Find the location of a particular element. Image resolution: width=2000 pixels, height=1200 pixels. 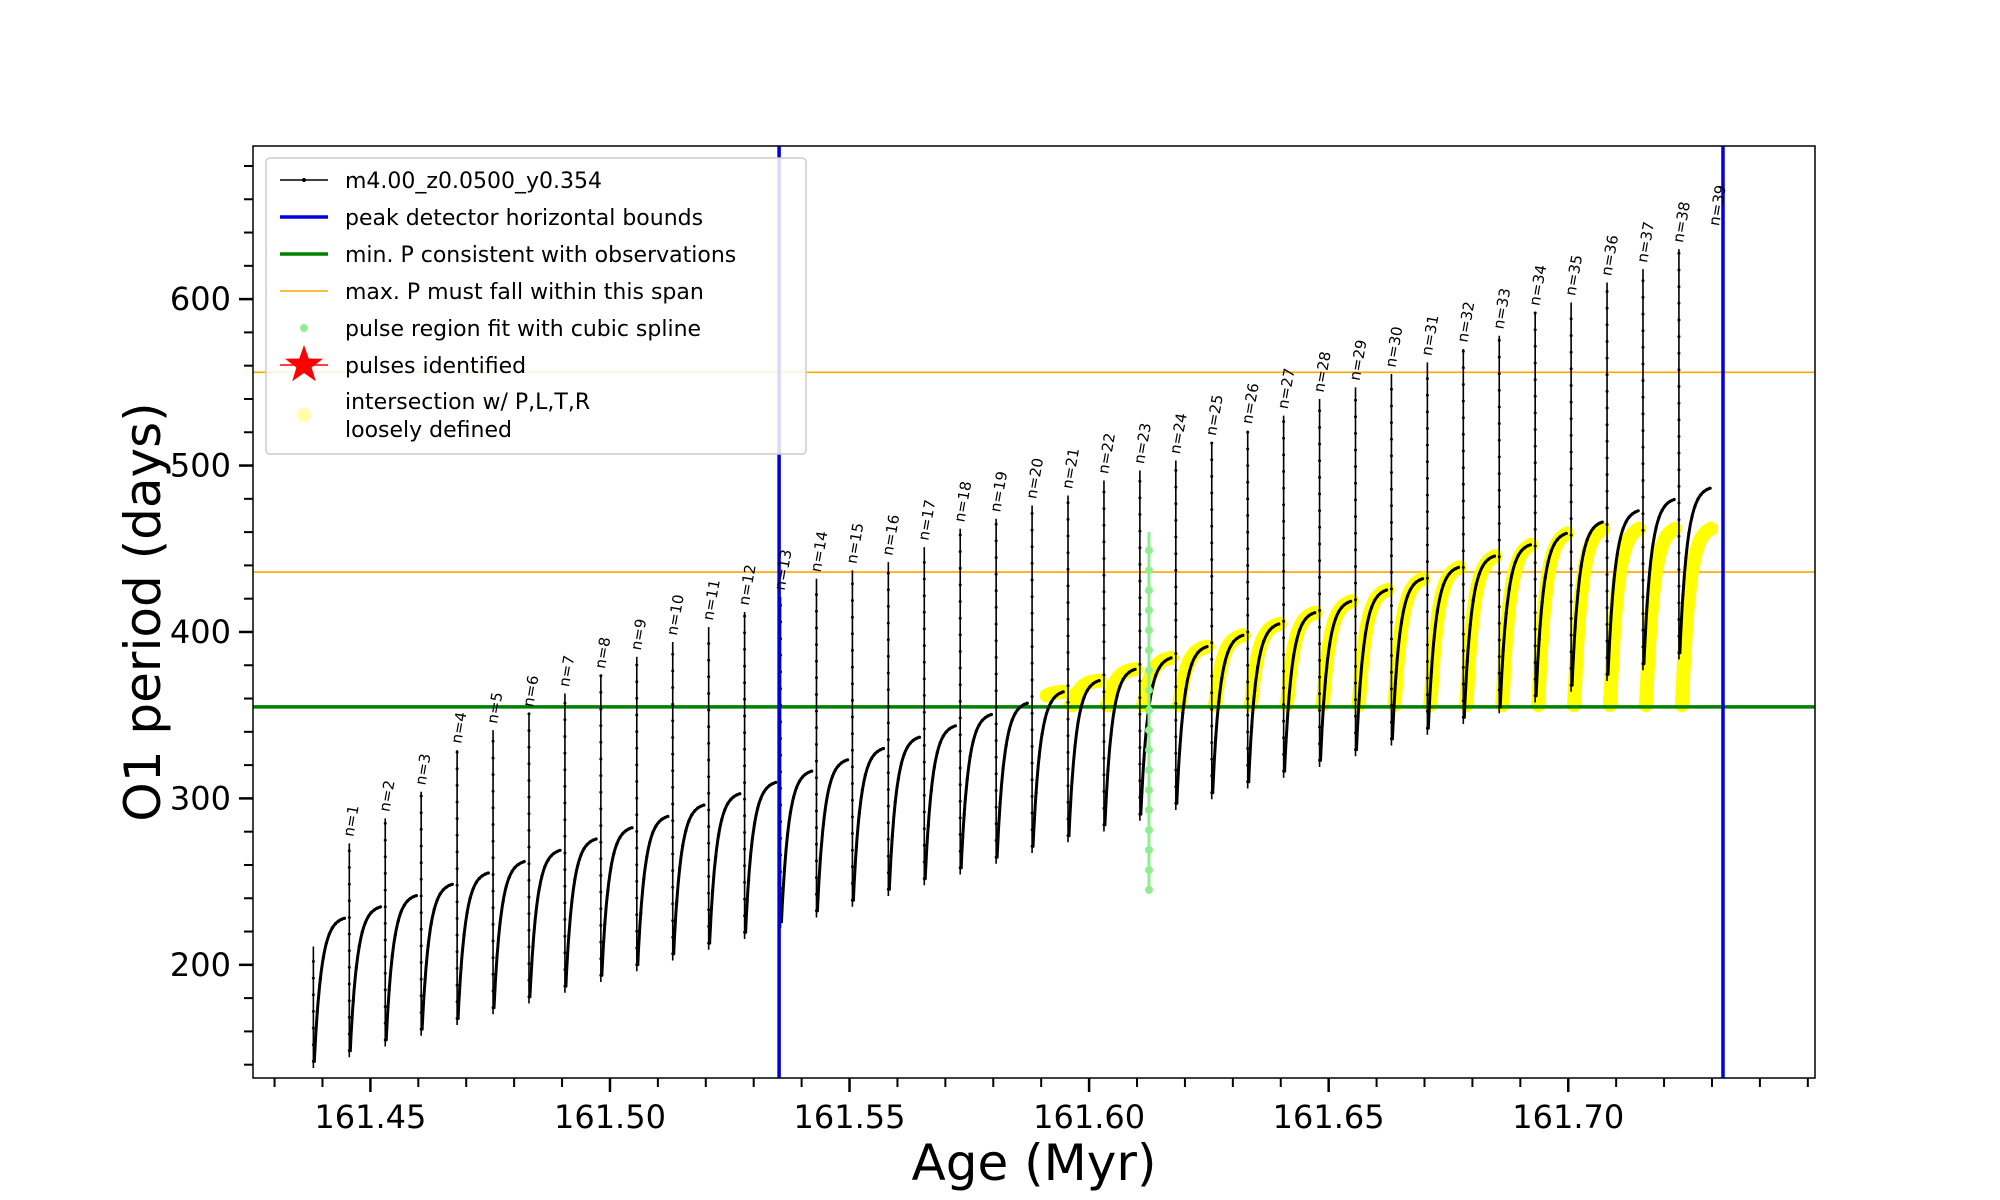

y-tick-label: 600 is located at coordinates (200, 299).